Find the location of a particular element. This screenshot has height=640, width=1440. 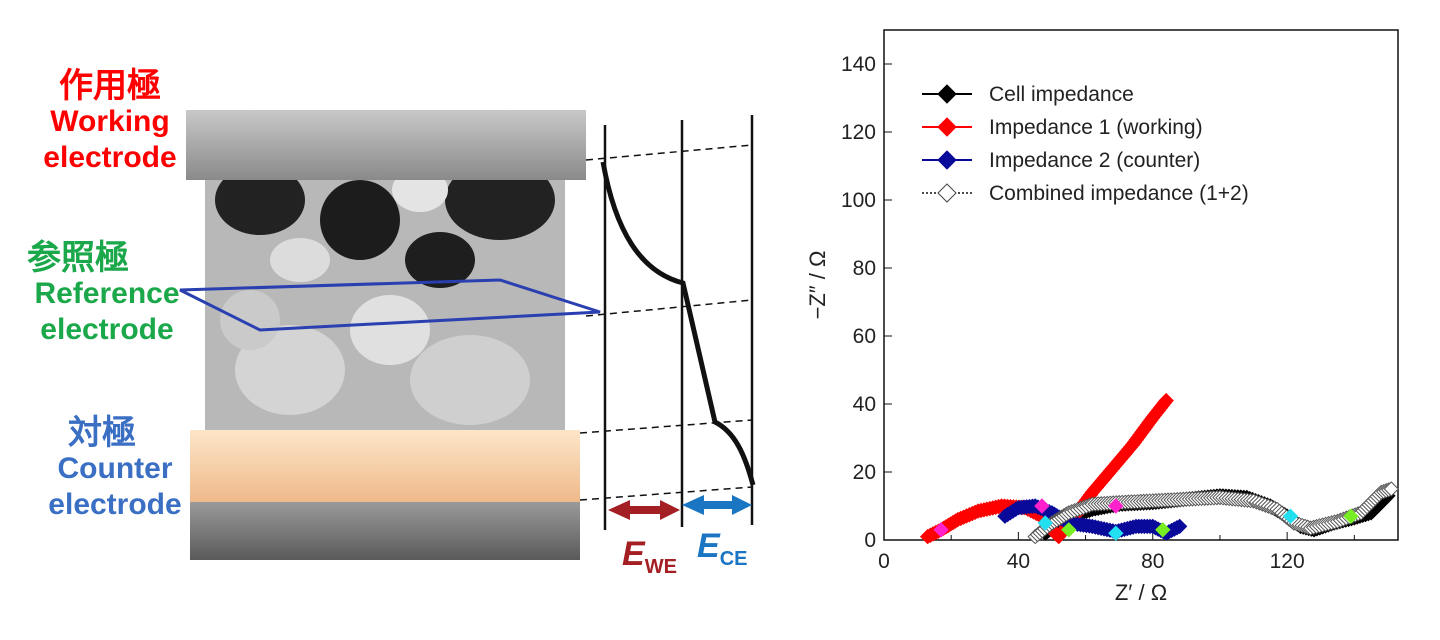

legend-label: Combined impedance (1+2) is located at coordinates (1119, 193).